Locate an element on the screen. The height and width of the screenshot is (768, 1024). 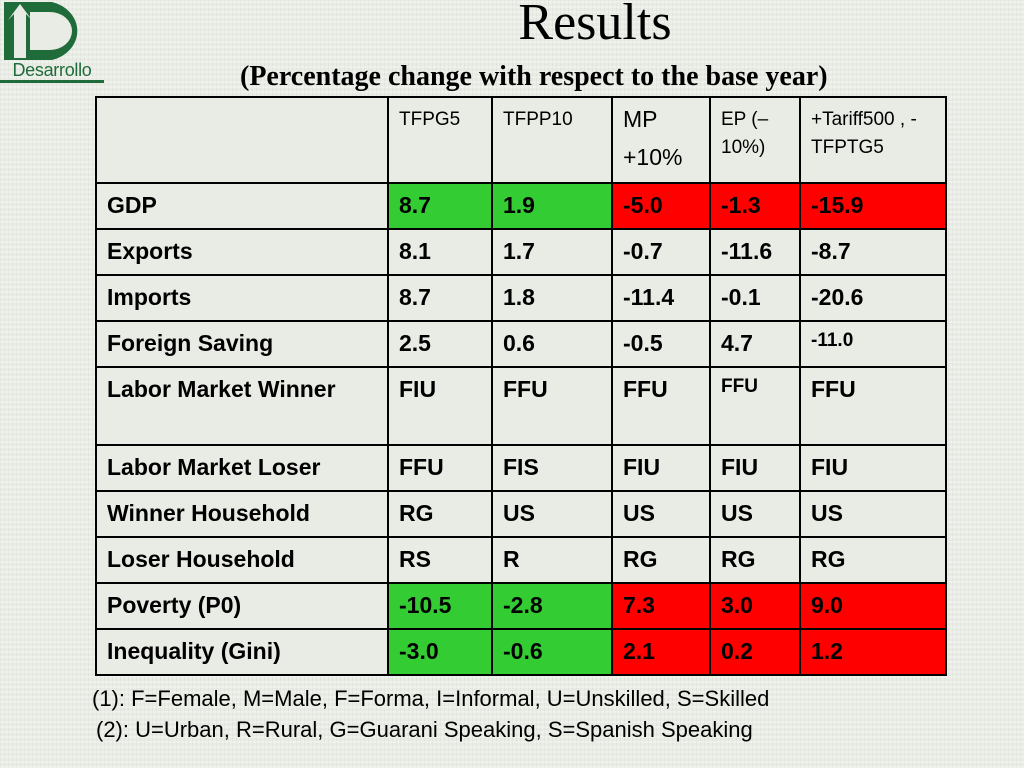
table-cell: -11.6 is located at coordinates (755, 252).